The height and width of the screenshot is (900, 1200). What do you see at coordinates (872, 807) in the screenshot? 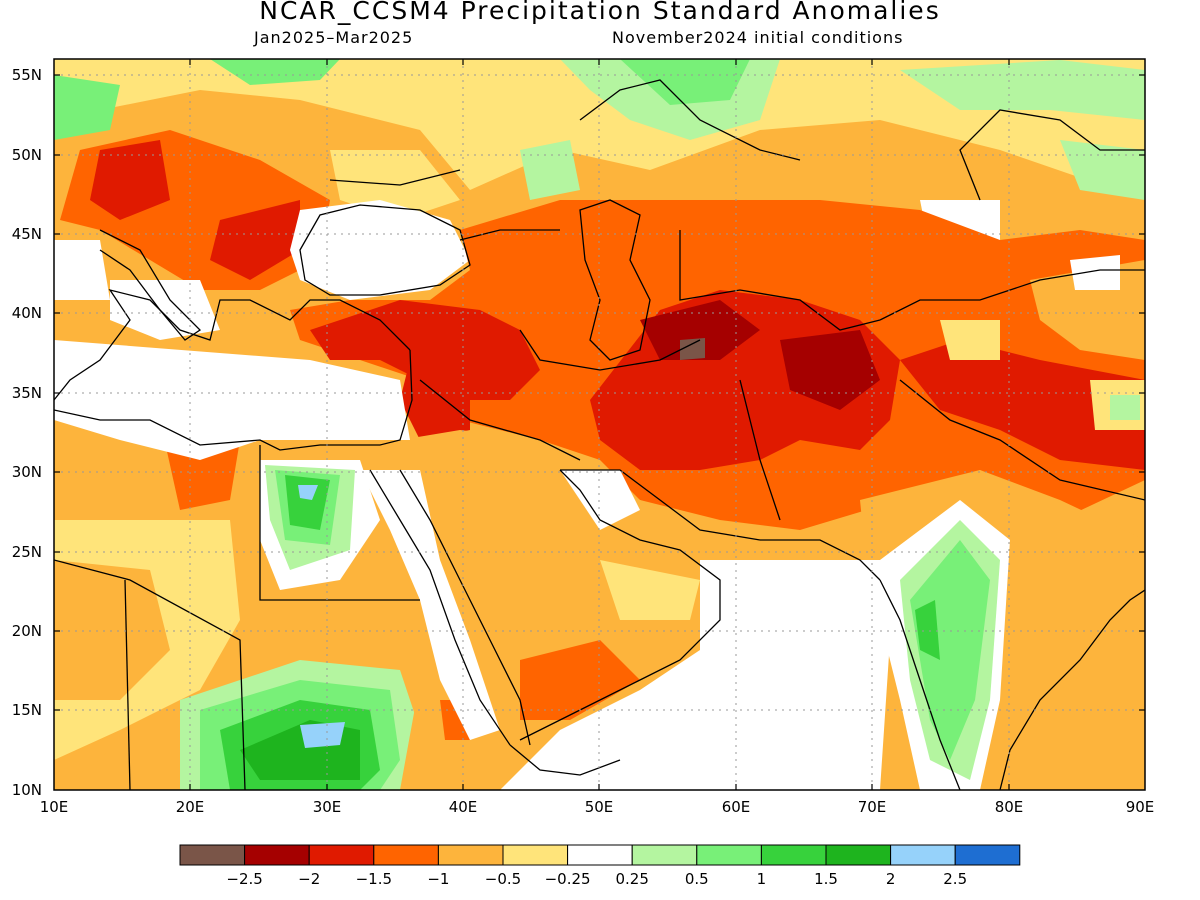
I see `lon-label: 70E` at bounding box center [872, 807].